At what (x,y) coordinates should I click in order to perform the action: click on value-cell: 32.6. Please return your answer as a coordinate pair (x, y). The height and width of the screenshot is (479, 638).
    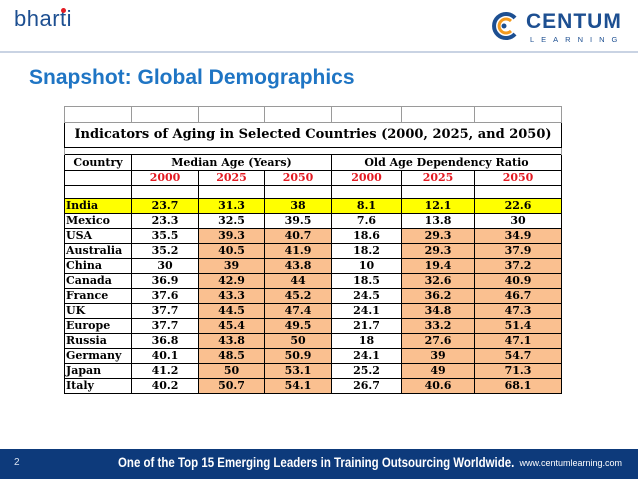
    Looking at the image, I should click on (438, 281).